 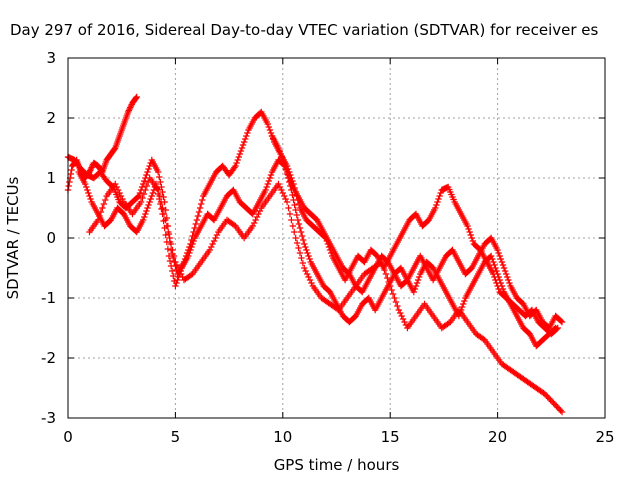 I want to click on x-tick-labels: 0 5 10 15 20 25, so click(x=338, y=437).